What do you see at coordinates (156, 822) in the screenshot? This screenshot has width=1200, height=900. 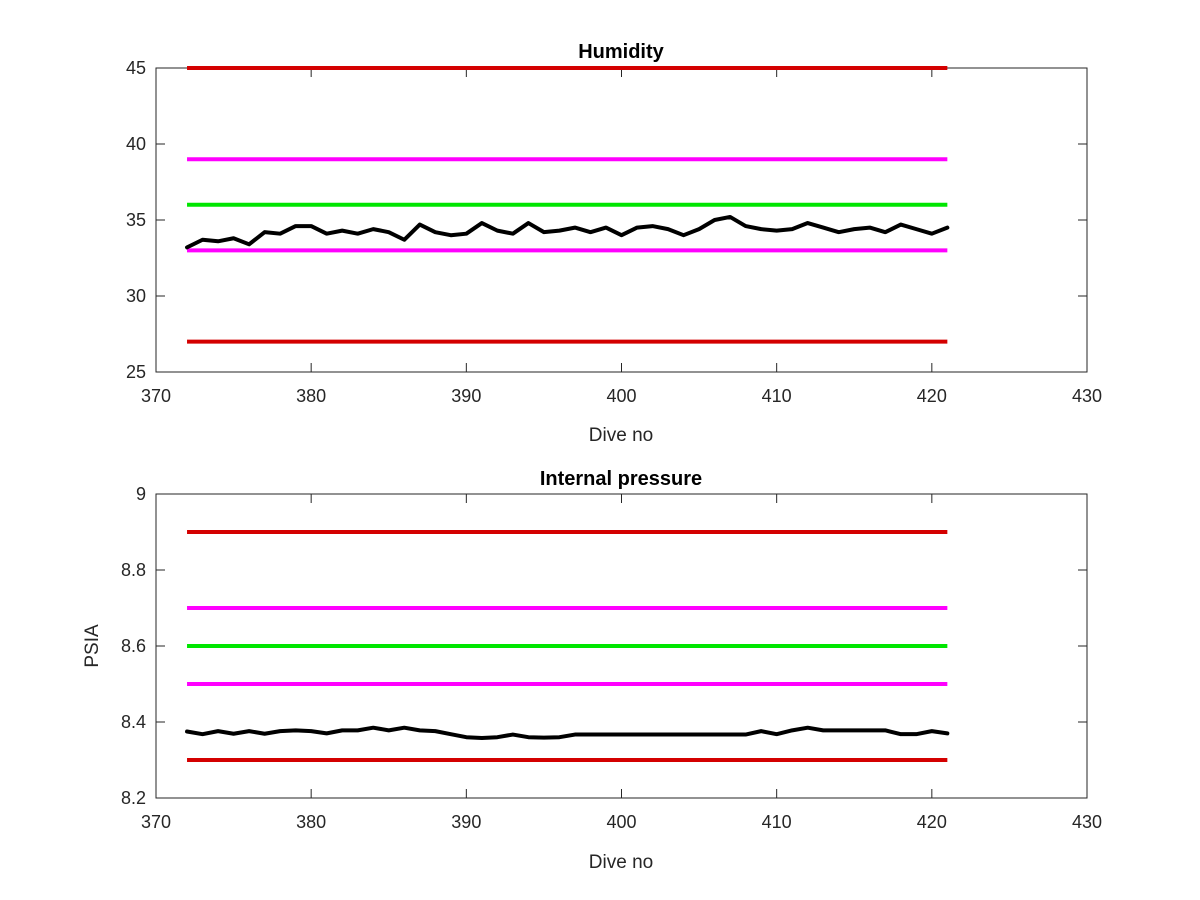 I see `pressure-x-tick-label: 370` at bounding box center [156, 822].